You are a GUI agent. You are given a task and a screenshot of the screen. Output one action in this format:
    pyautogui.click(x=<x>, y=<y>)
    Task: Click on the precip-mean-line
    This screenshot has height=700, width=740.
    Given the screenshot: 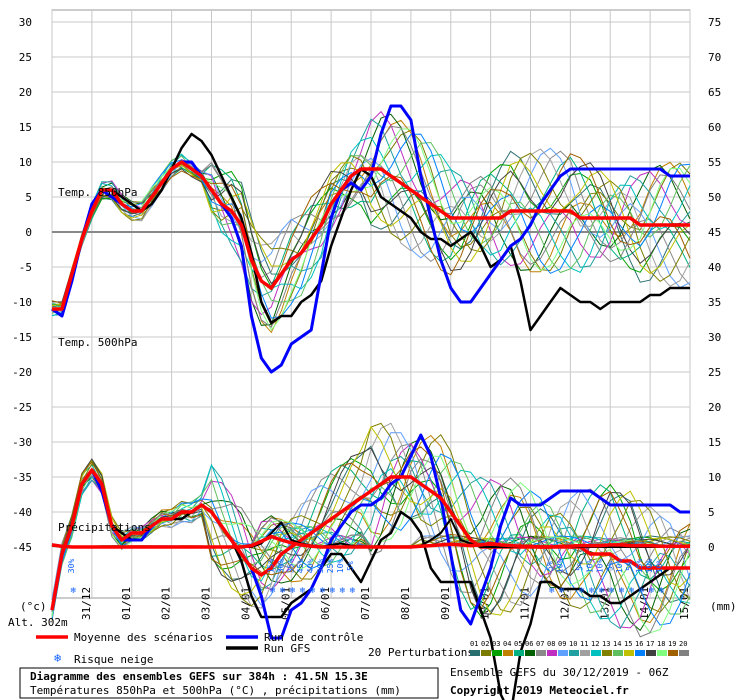 What is the action you would take?
    pyautogui.click(x=370, y=541)
    